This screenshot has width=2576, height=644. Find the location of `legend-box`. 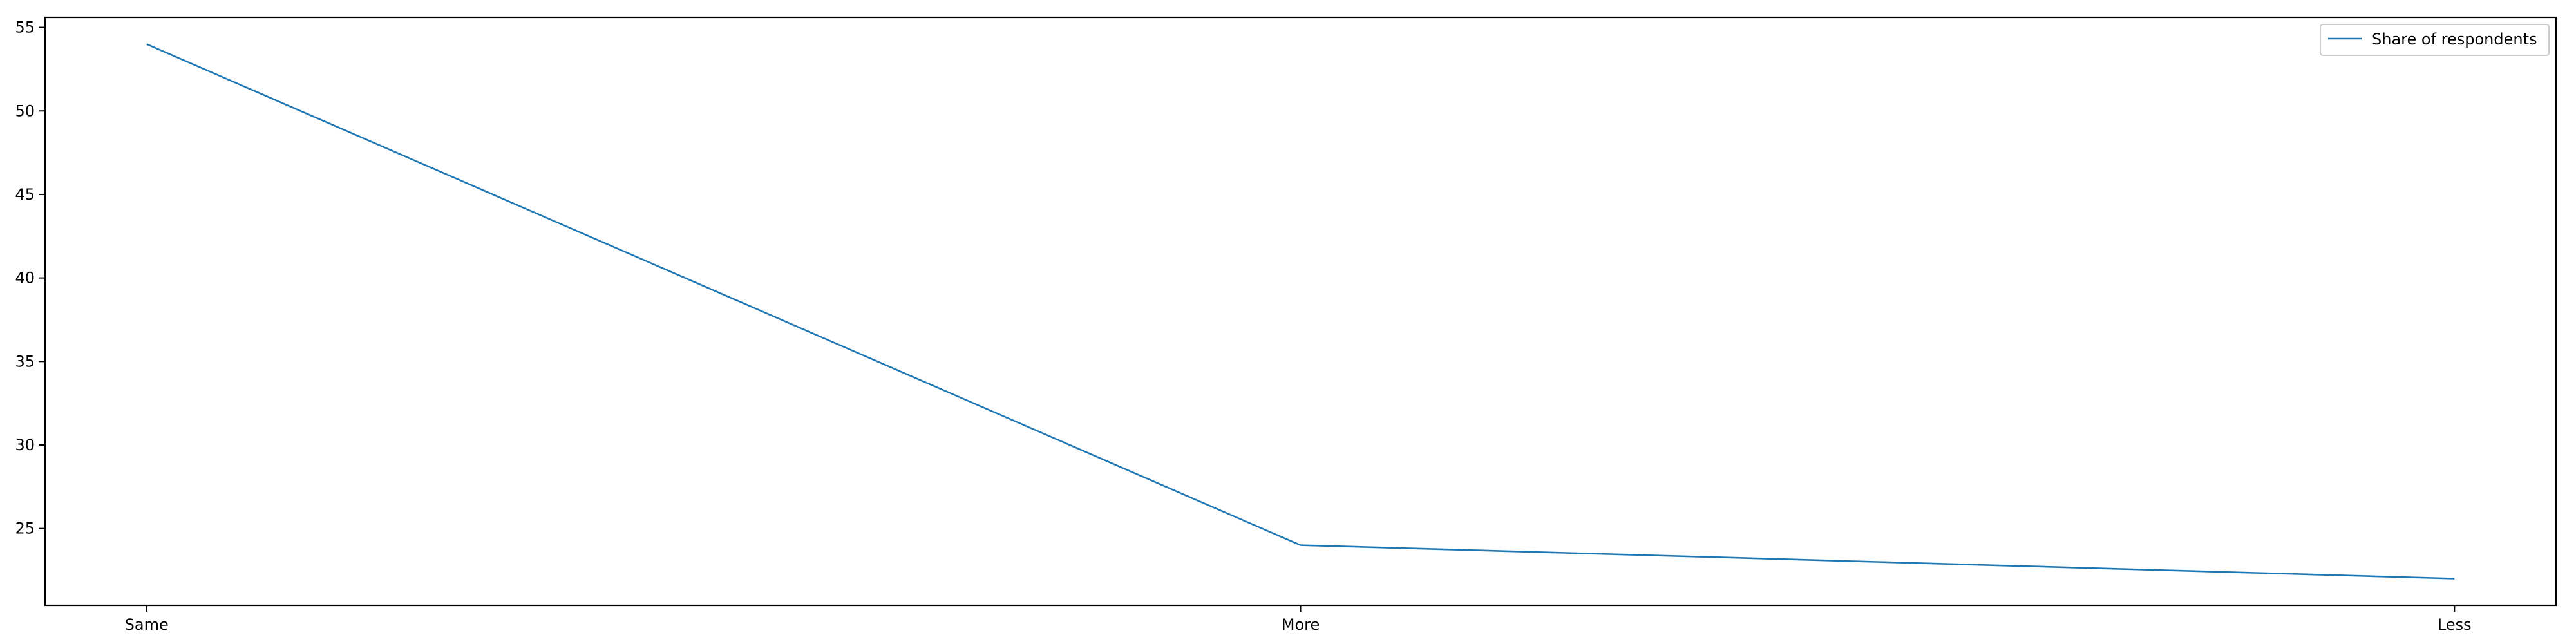

legend-box is located at coordinates (2435, 40).